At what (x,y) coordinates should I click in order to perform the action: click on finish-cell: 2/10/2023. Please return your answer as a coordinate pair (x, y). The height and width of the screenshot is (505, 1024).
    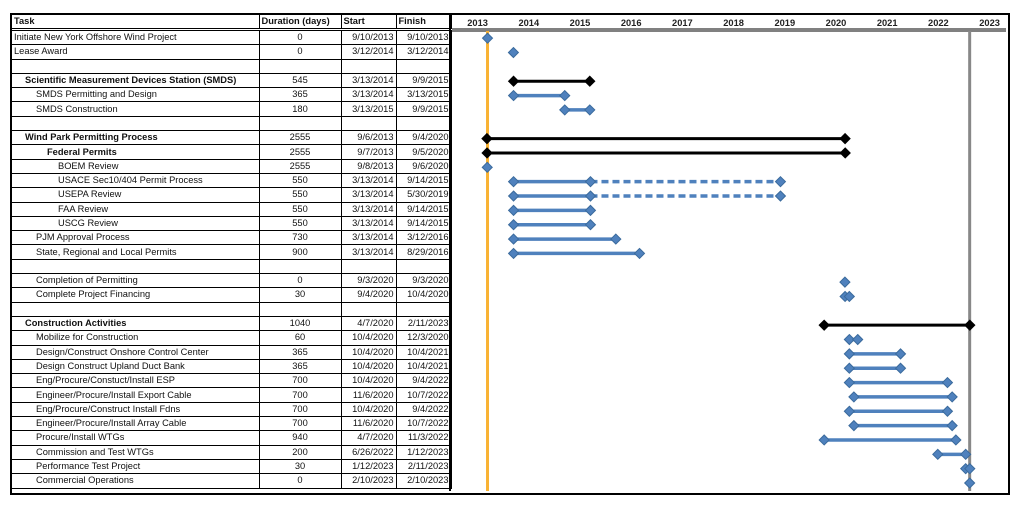
    Looking at the image, I should click on (424, 481).